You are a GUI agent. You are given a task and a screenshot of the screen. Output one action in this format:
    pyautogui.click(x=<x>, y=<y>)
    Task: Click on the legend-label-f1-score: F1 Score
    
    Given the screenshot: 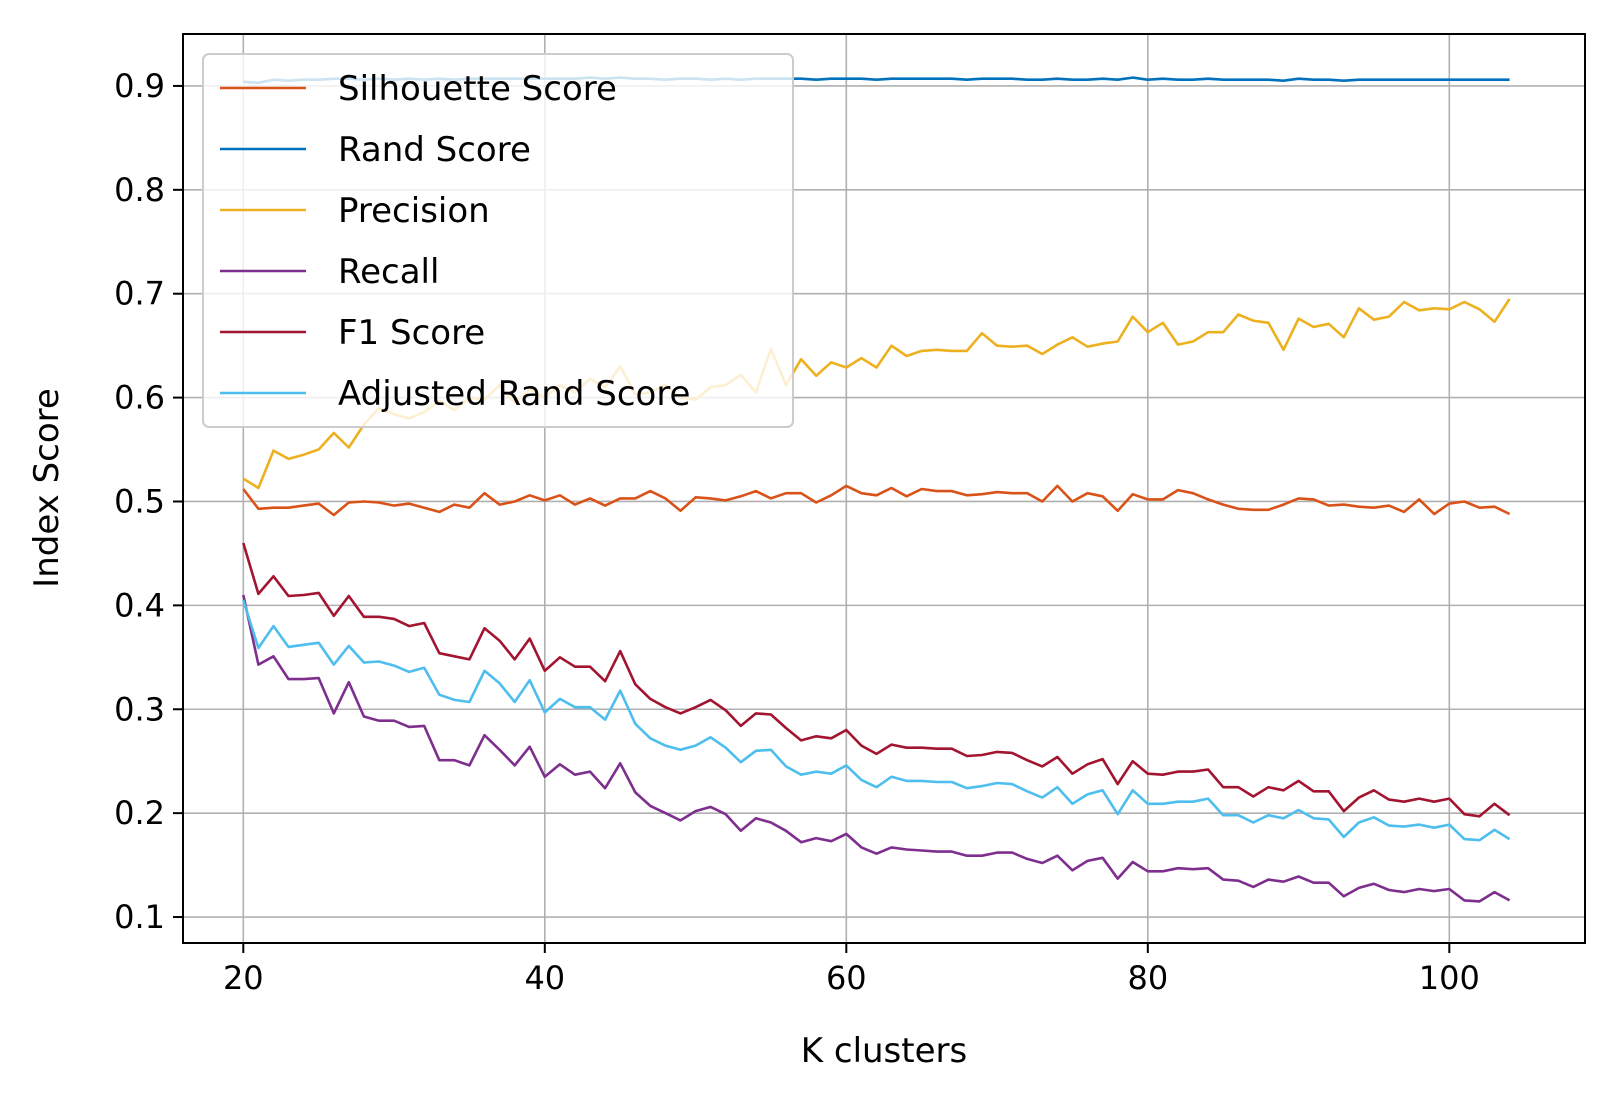 What is the action you would take?
    pyautogui.click(x=411, y=333)
    